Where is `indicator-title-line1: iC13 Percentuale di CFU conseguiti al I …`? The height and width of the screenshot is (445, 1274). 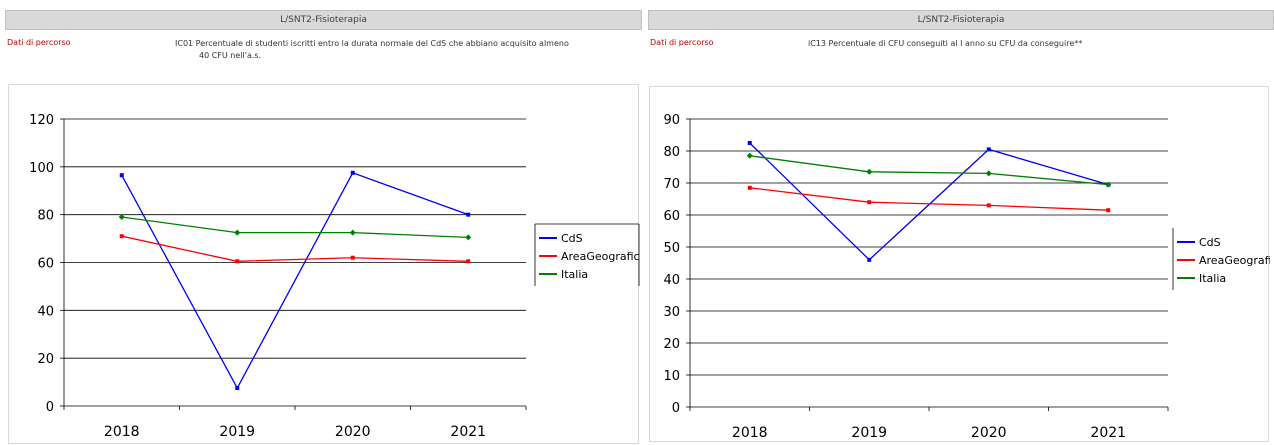
indicator-title-line1: iC13 Percentuale di CFU conseguiti al I … is located at coordinates (945, 43).